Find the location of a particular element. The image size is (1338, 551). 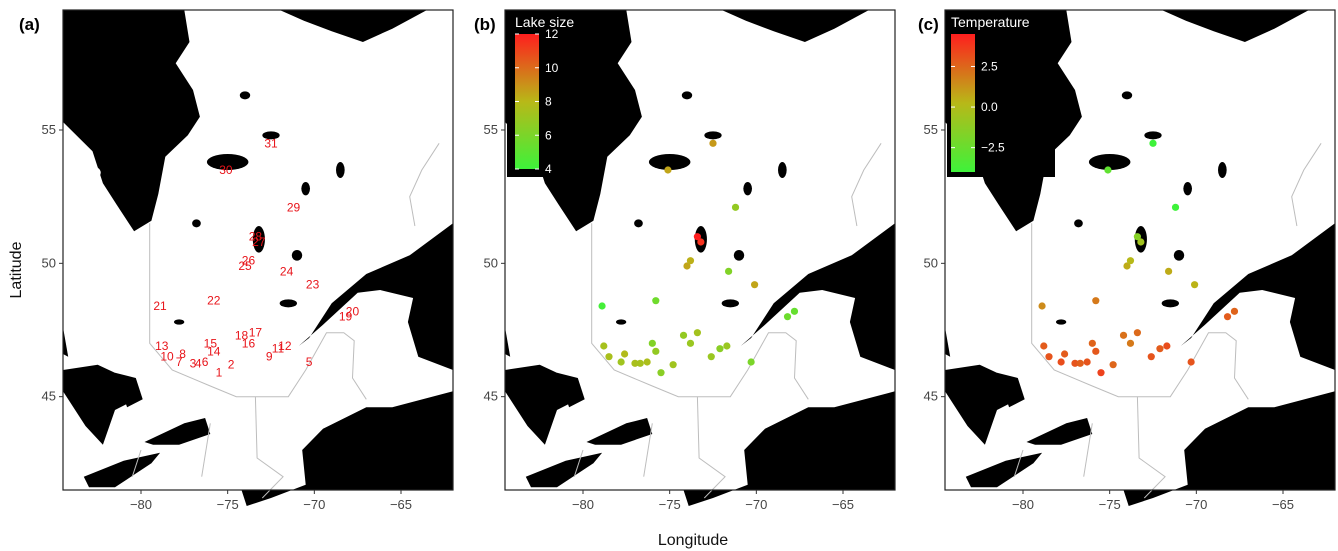

site-label-10: 10 is located at coordinates (167, 357).